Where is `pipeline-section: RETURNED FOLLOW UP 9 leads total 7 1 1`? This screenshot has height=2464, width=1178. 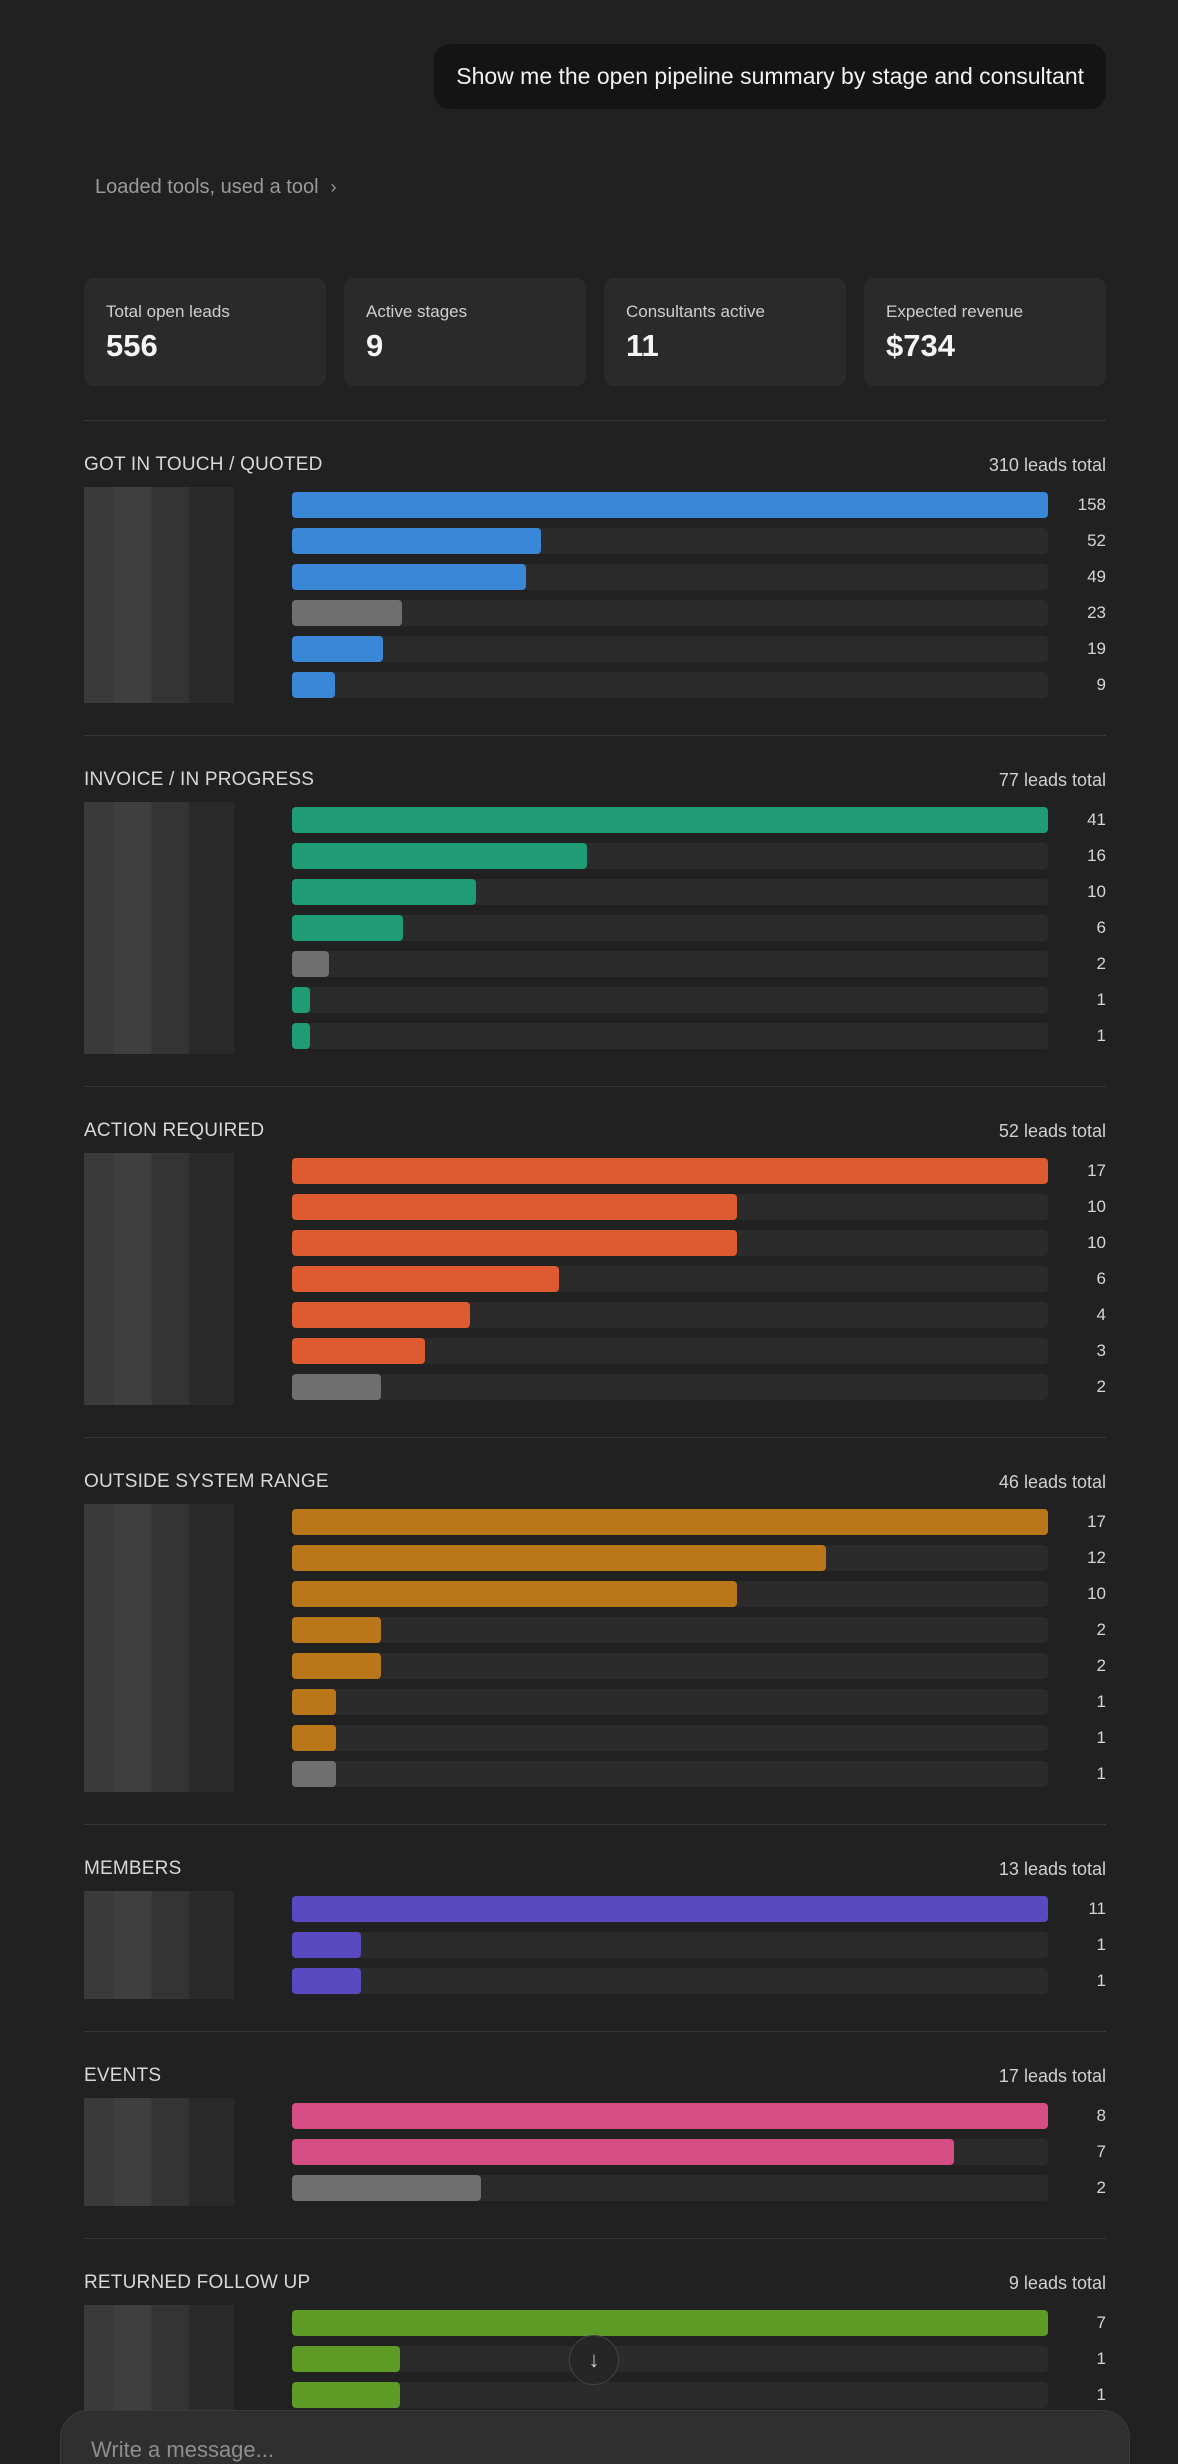 pipeline-section: RETURNED FOLLOW UP 9 leads total 7 1 1 is located at coordinates (595, 2341).